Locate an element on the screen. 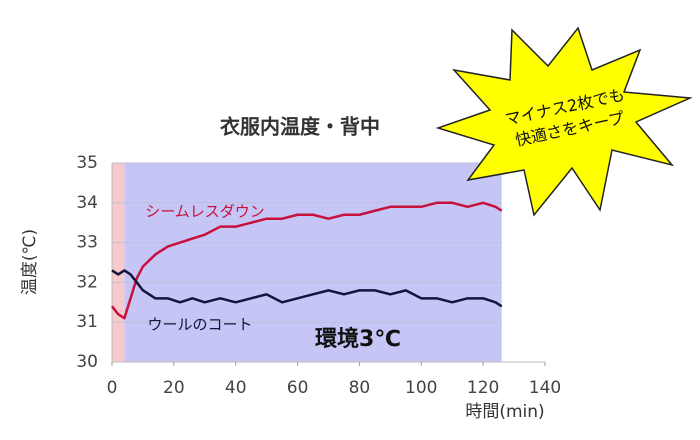 This screenshot has width=700, height=440. y-axis-label: 温度(℃) is located at coordinates (30, 262).